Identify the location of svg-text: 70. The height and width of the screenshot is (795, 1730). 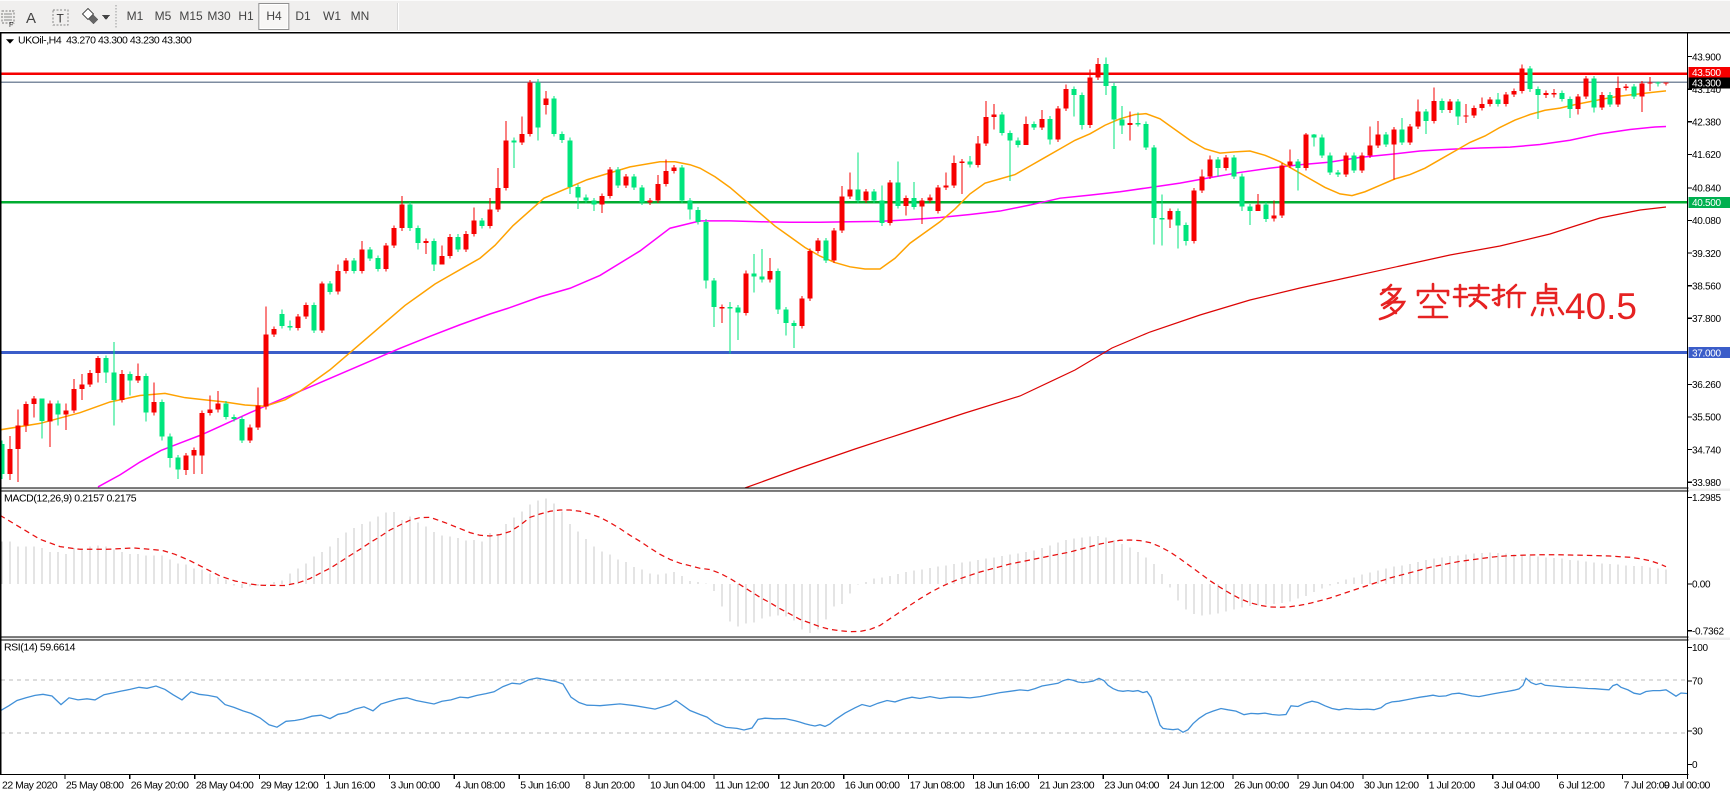
(1697, 682).